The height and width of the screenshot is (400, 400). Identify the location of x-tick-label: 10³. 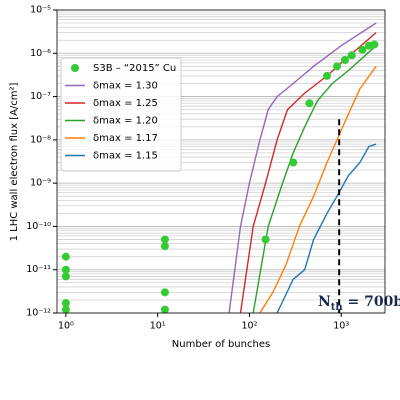
(341, 326).